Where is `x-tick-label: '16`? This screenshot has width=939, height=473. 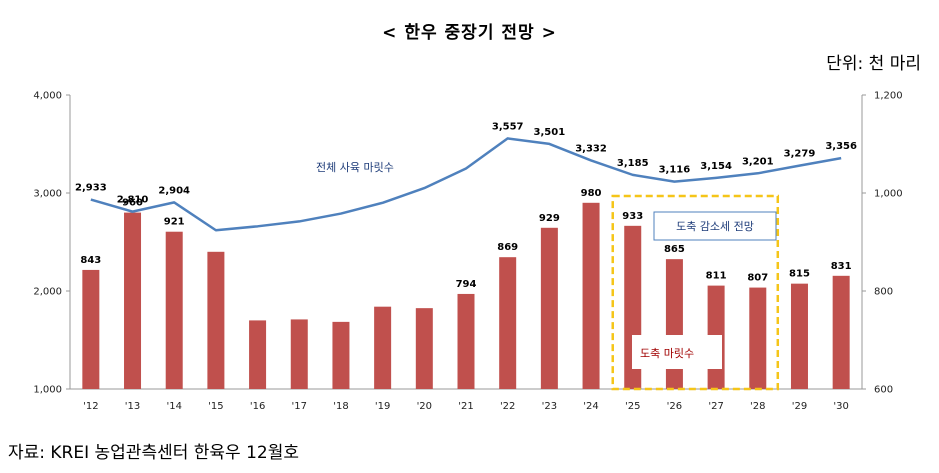 x-tick-label: '16 is located at coordinates (257, 406).